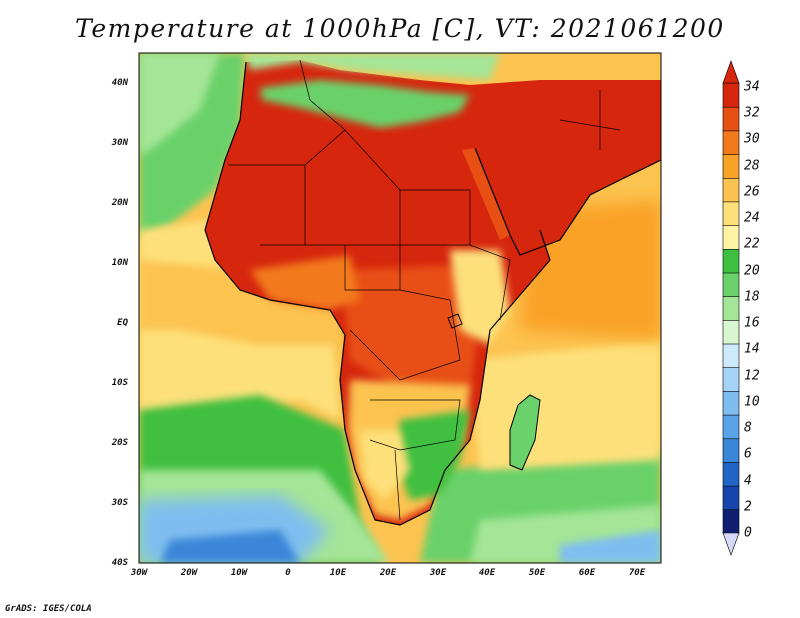  I want to click on colorbar-tick-label: 18, so click(752, 297).